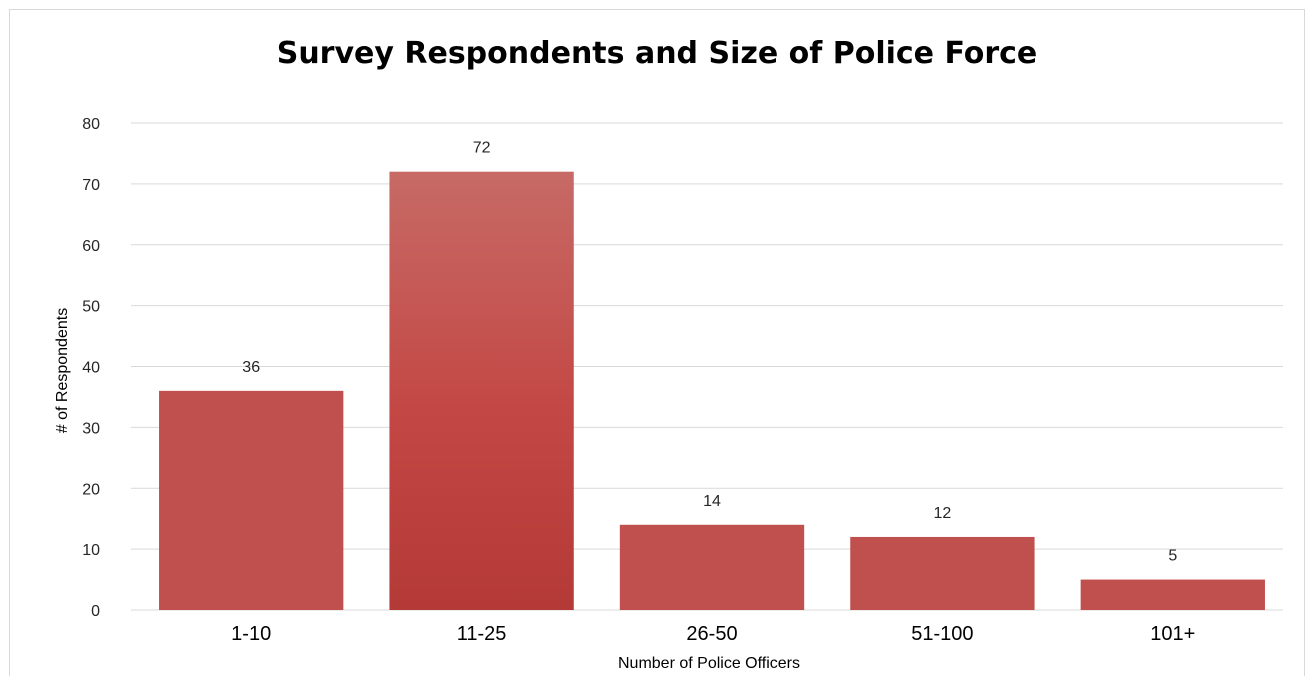 This screenshot has width=1314, height=676. Describe the element at coordinates (251, 367) in the screenshot. I see `data-label: 36` at that location.